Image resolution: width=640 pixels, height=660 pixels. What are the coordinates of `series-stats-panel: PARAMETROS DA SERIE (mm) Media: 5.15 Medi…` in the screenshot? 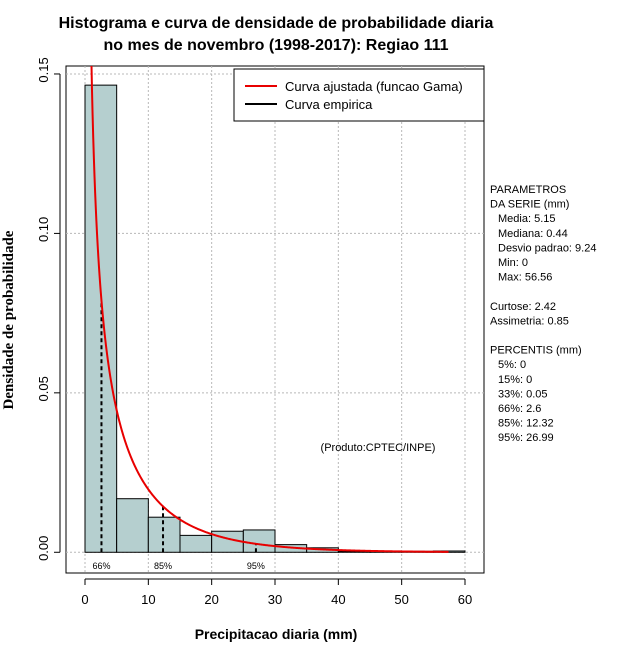 It's located at (543, 314).